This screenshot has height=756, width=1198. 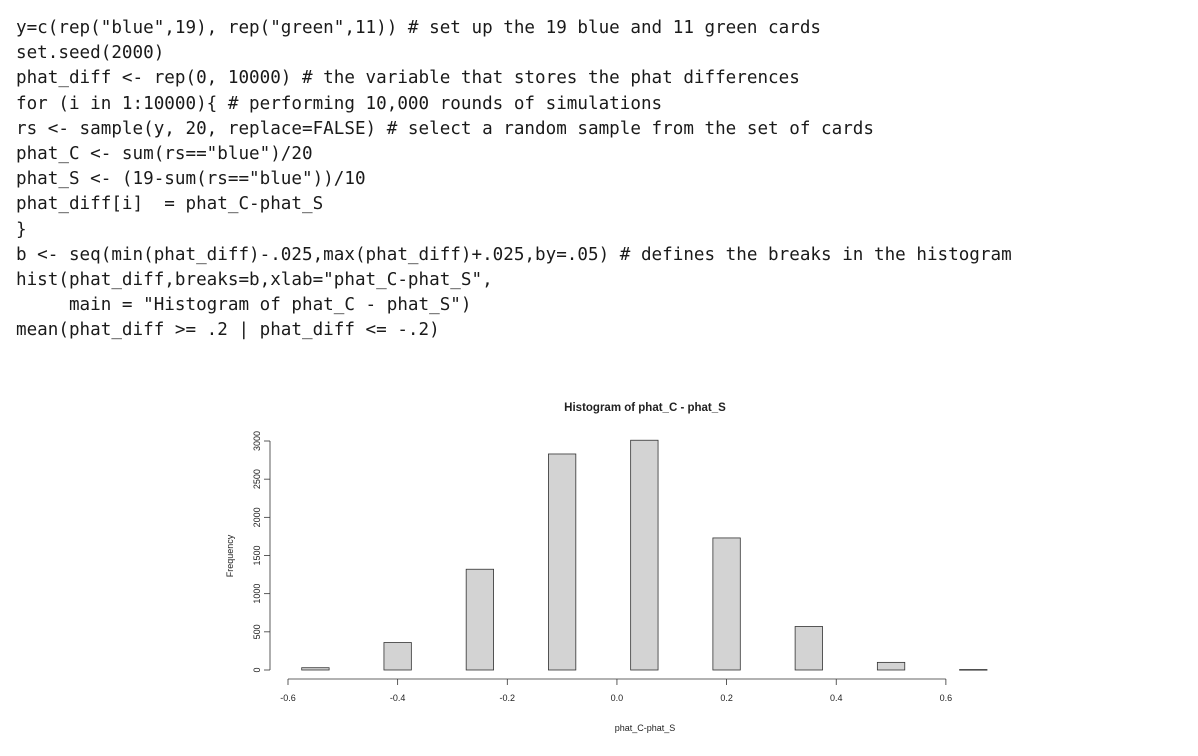 I want to click on code-line: mean(phat_diff >= .2 | phat_diff <= -.2), so click(x=228, y=330).